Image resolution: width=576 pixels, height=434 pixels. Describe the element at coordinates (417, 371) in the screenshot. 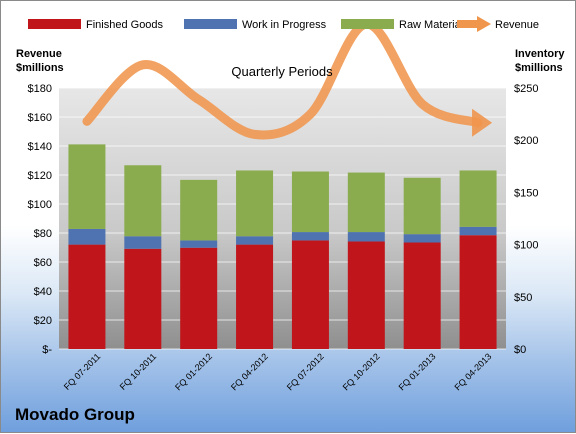

I see `category-label: FQ 01-2013` at that location.